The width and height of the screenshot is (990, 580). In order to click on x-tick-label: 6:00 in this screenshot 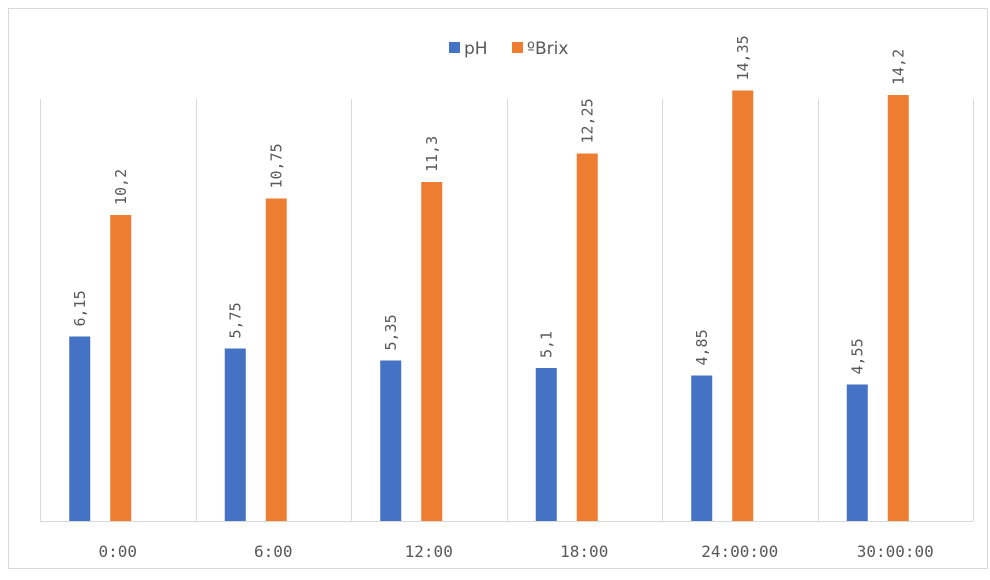, I will do `click(273, 551)`.